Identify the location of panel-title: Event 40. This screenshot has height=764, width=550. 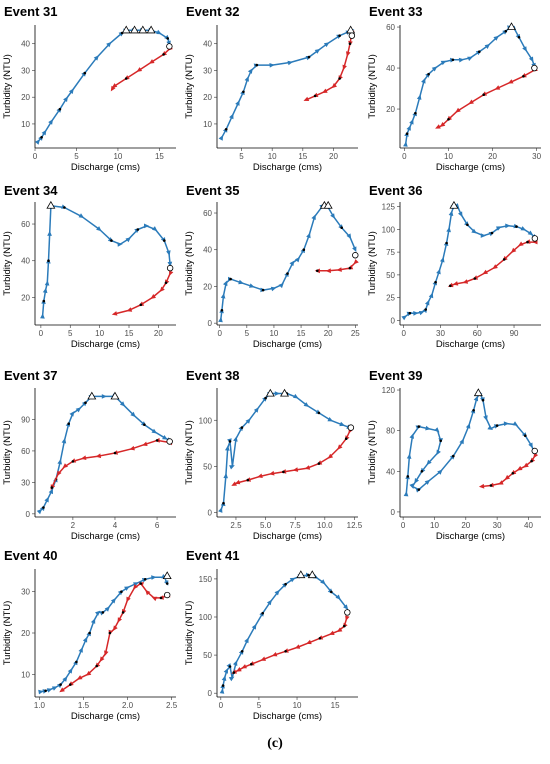
(30, 555).